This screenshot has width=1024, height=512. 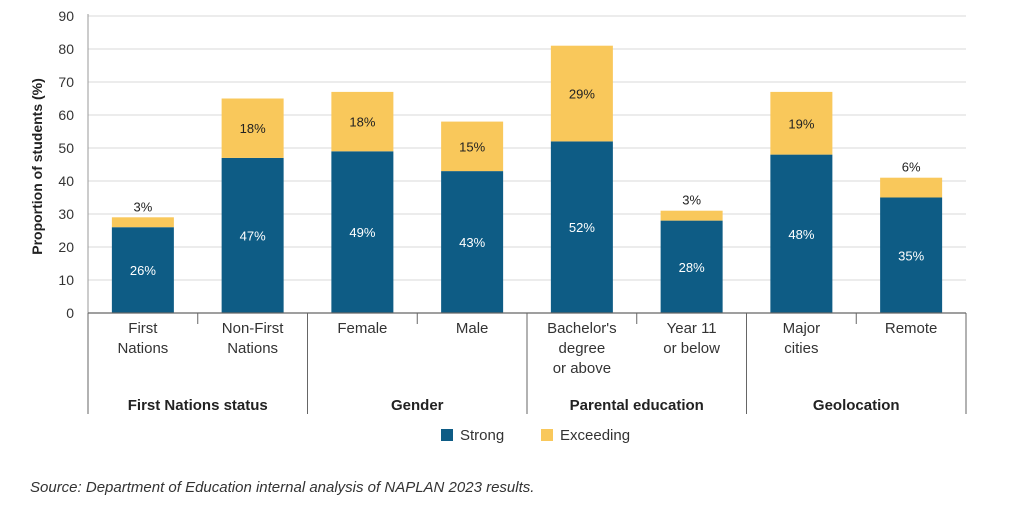 I want to click on data-label-strong: 43%, so click(x=472, y=242).